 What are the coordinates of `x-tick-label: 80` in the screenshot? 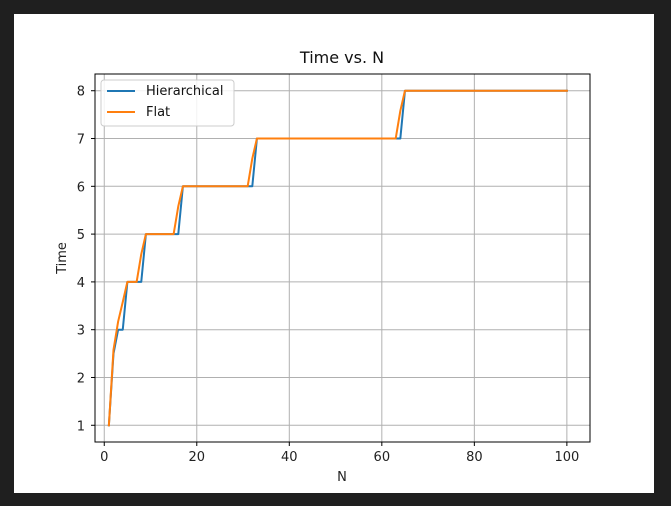 It's located at (474, 457).